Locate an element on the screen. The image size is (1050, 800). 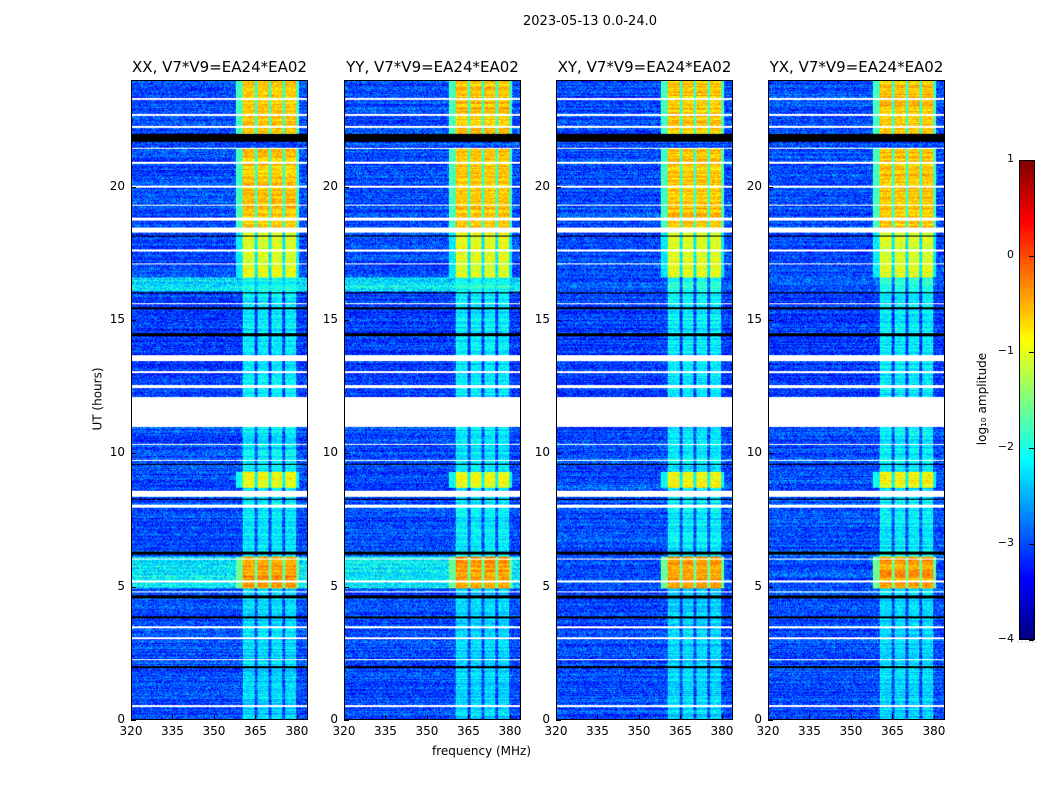
colorbar-tick-label: 0 is located at coordinates (1010, 254).